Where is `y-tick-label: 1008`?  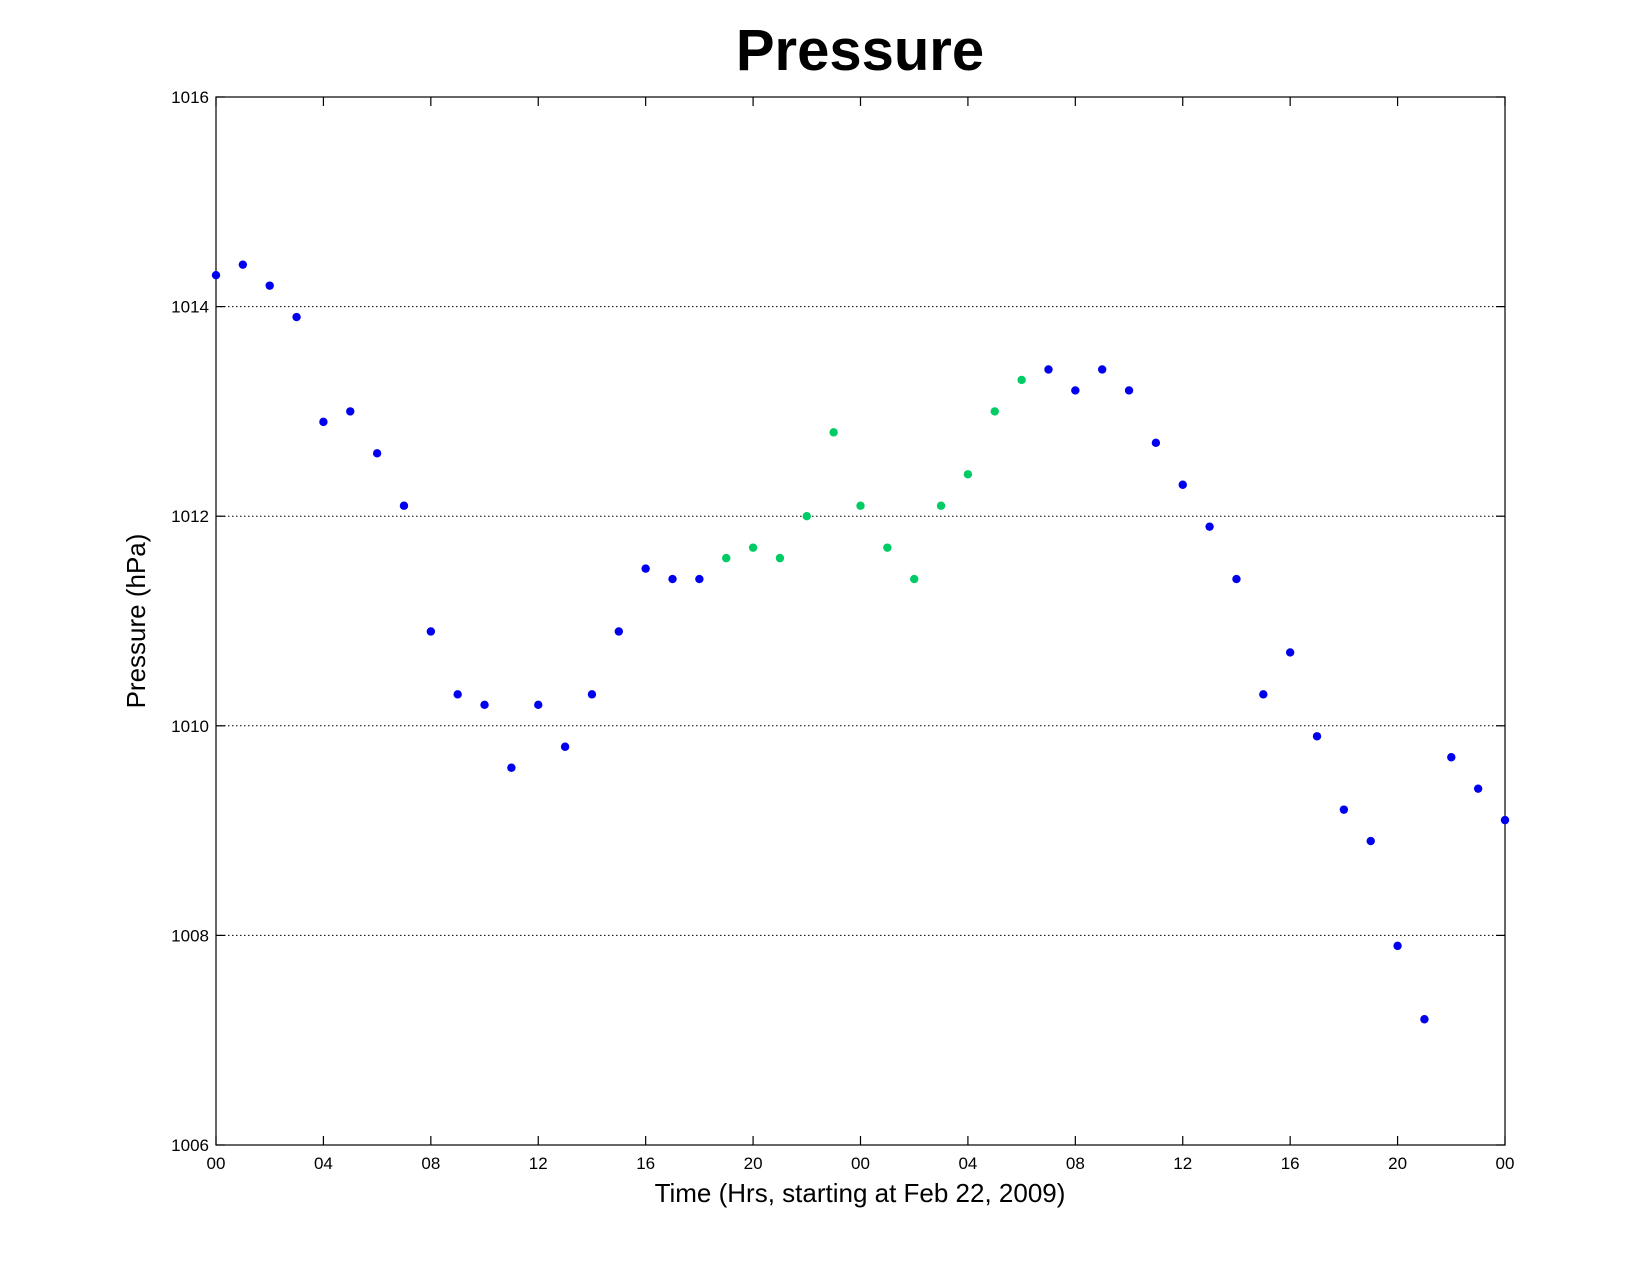 y-tick-label: 1008 is located at coordinates (190, 935).